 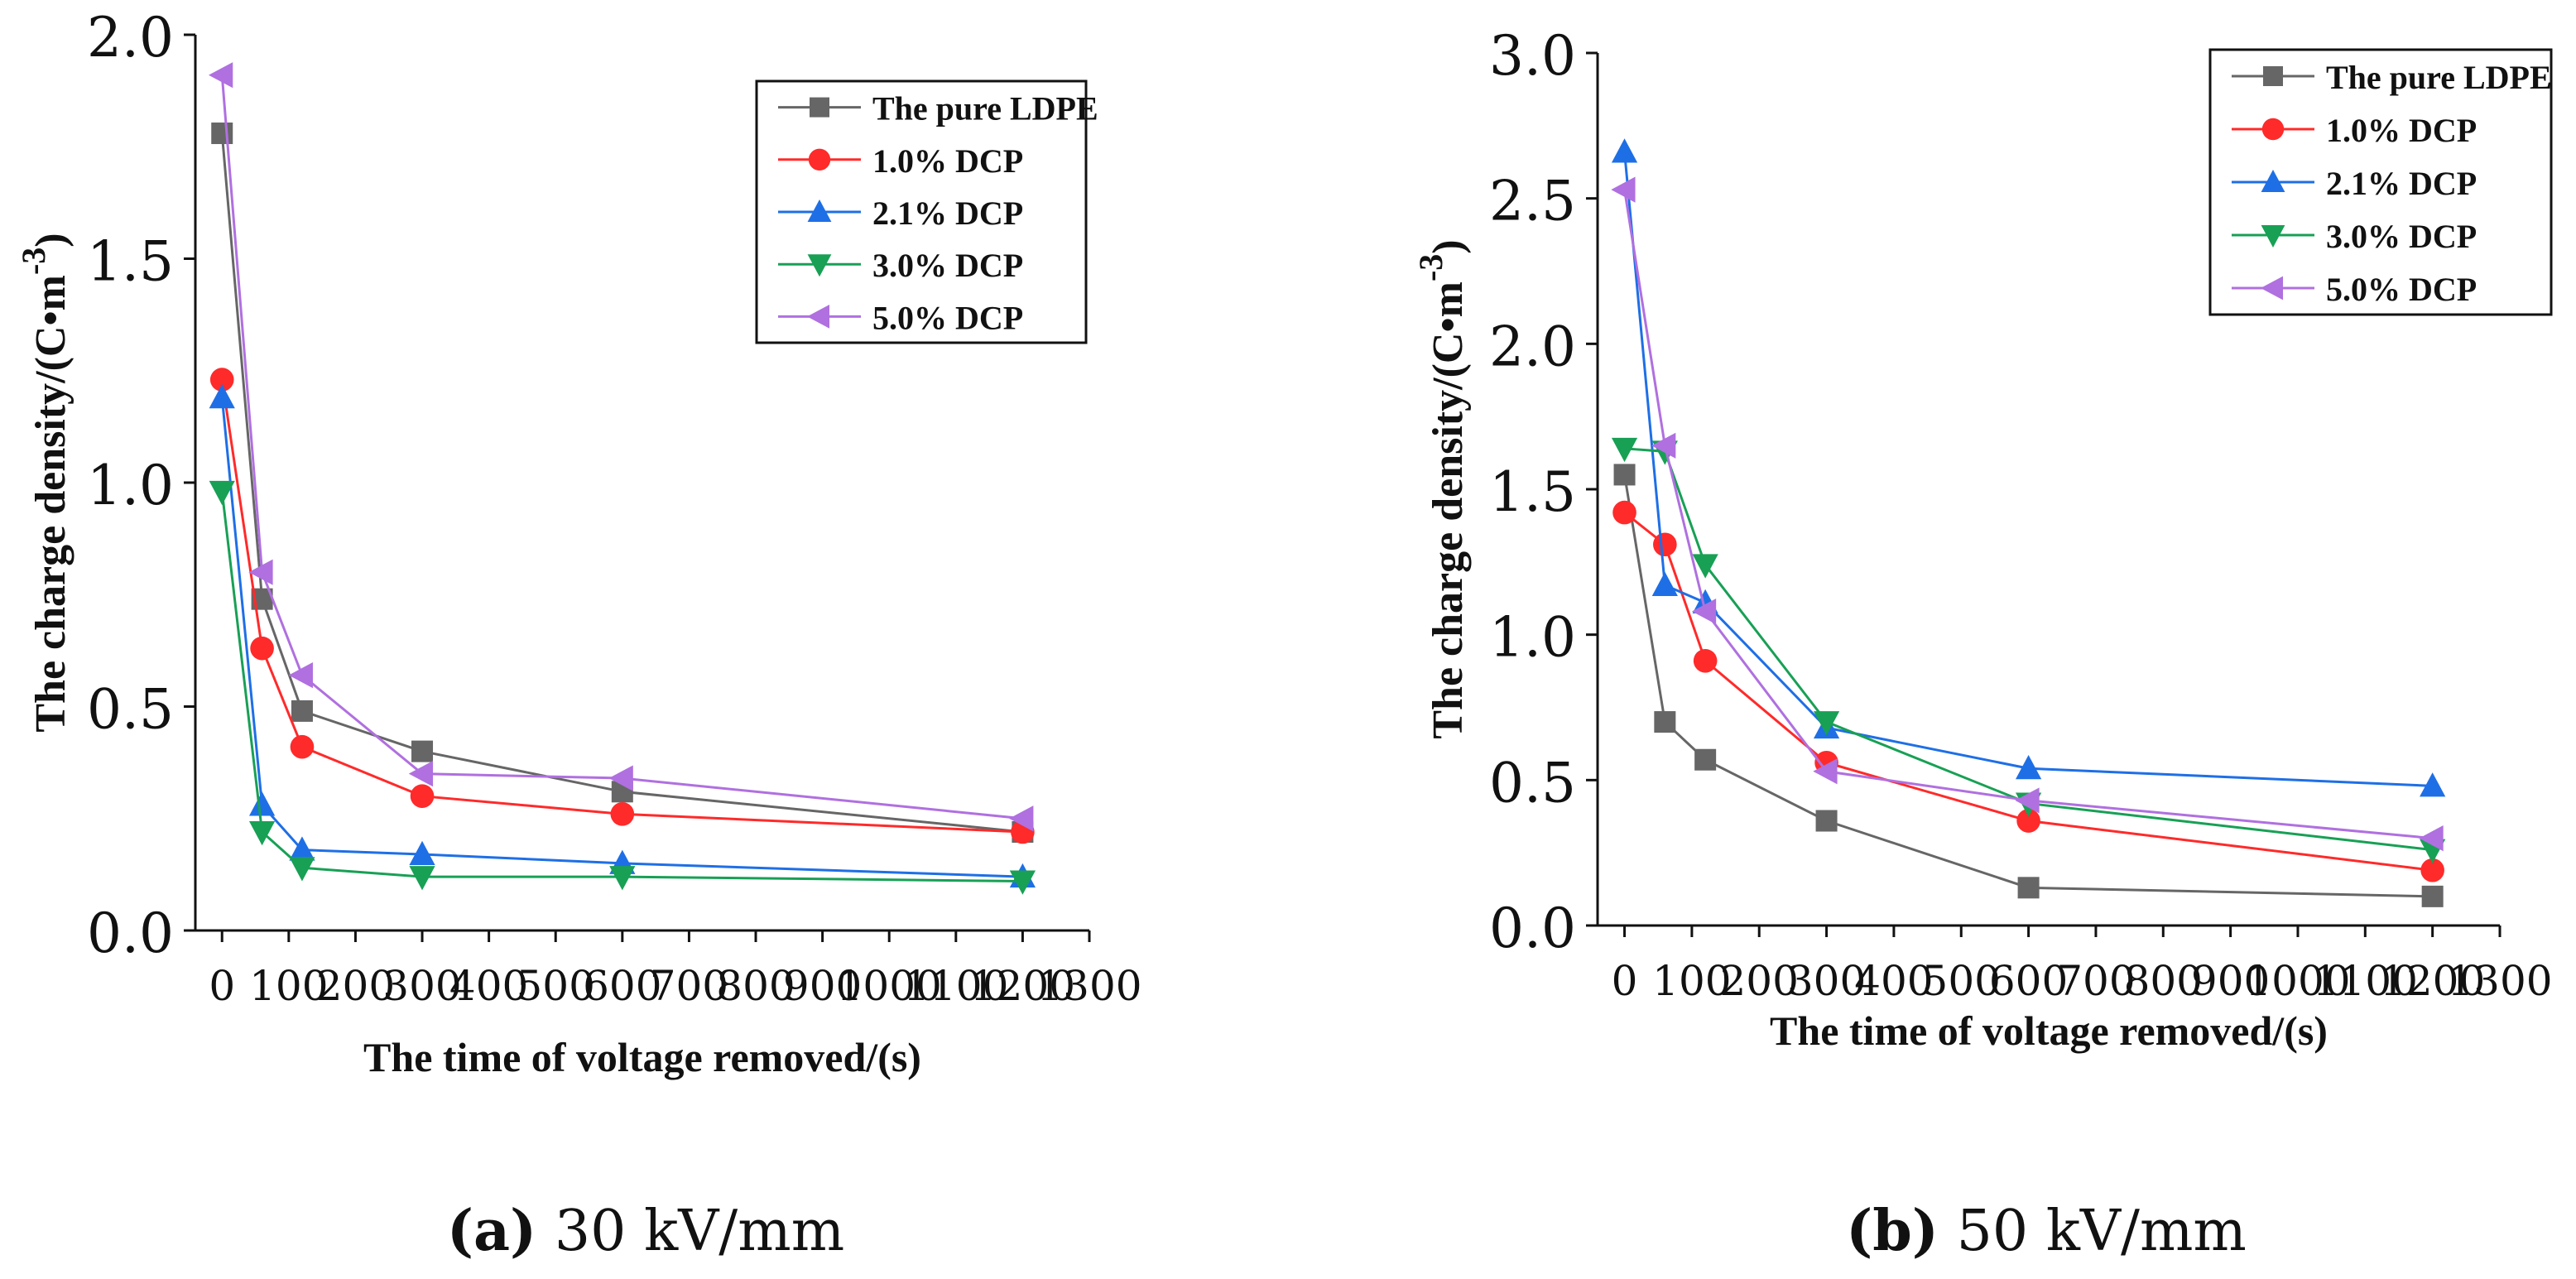 What do you see at coordinates (2093, 1231) in the screenshot?
I see `panel-caption-text: 50 kV/mm` at bounding box center [2093, 1231].